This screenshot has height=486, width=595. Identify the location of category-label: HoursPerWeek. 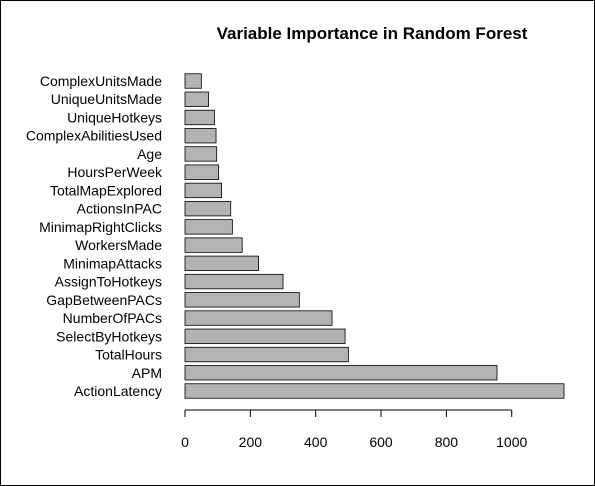
(115, 172).